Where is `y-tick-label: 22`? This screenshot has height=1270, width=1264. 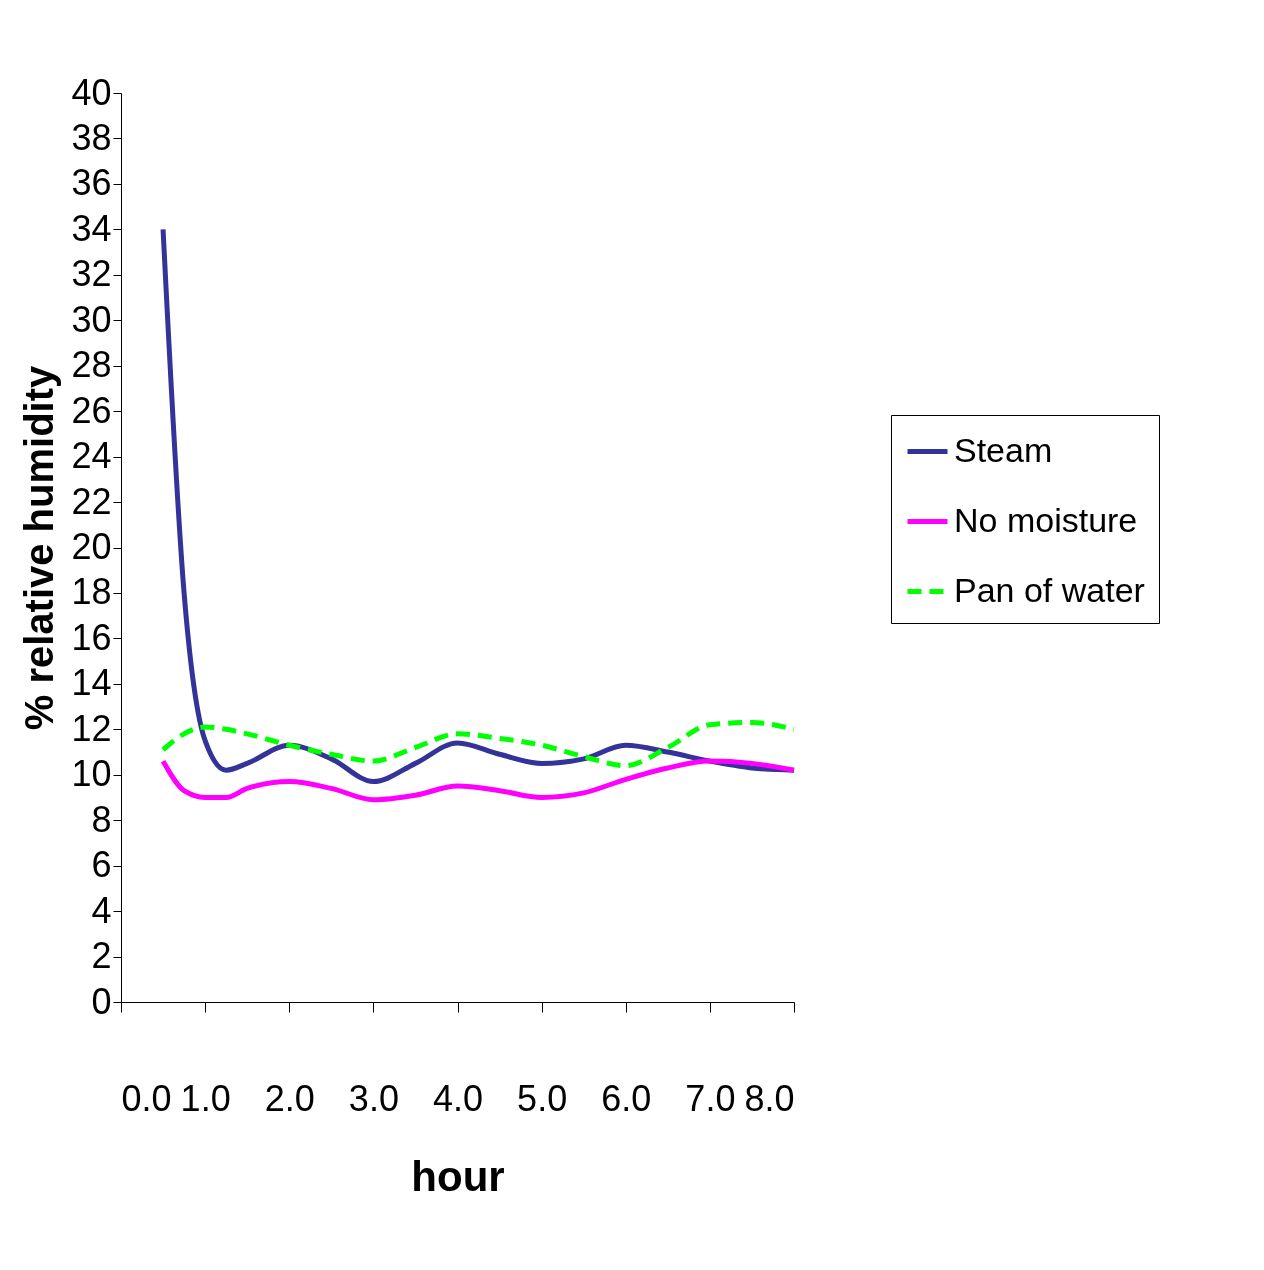 y-tick-label: 22 is located at coordinates (91, 501).